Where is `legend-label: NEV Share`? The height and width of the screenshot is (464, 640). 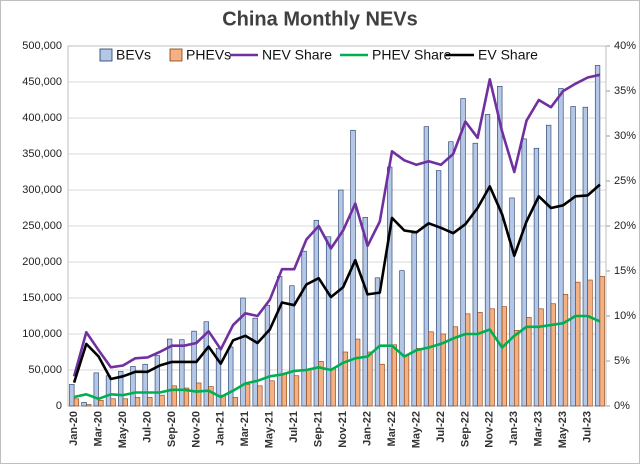
legend-label: NEV Share is located at coordinates (297, 55).